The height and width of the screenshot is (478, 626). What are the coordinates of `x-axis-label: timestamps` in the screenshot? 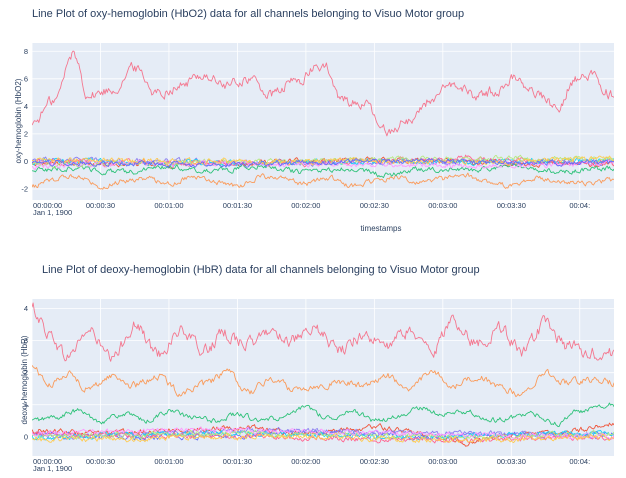 It's located at (381, 228).